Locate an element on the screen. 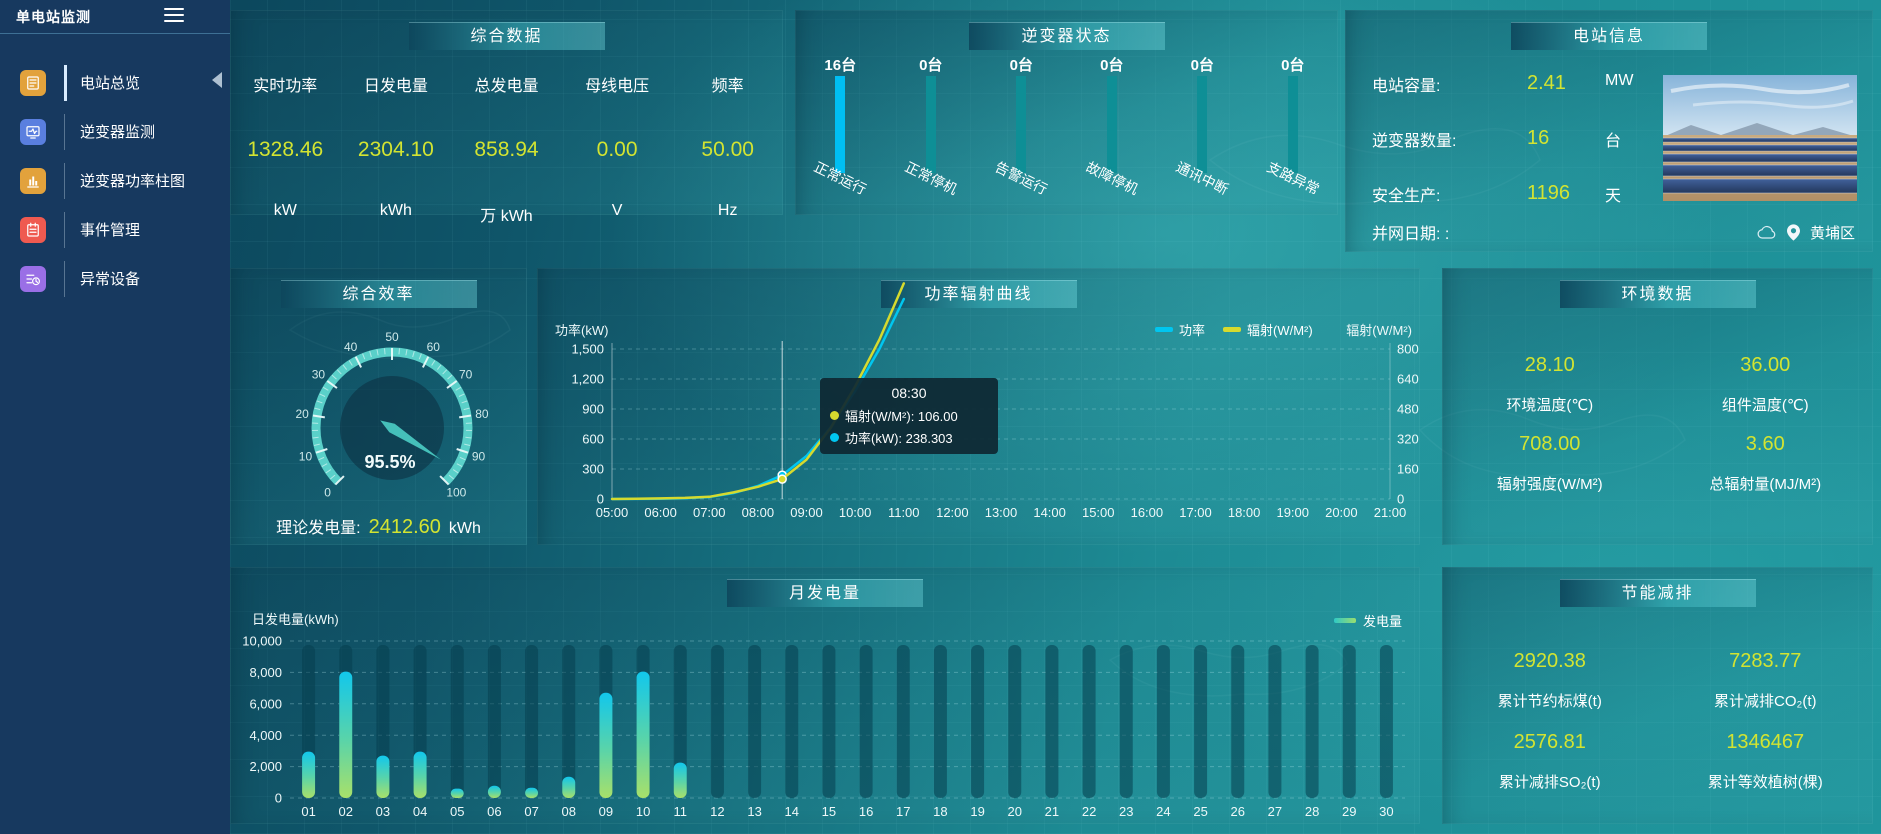  panel-title: 环境数据 is located at coordinates (1657, 294).